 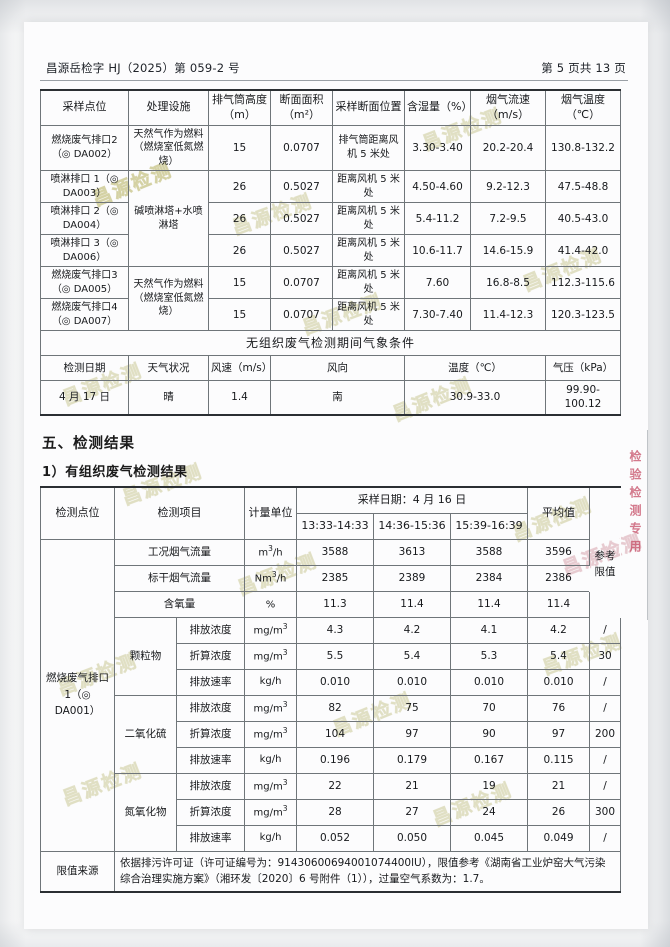 What do you see at coordinates (335, 630) in the screenshot?
I see `cell-value-1: 4.3` at bounding box center [335, 630].